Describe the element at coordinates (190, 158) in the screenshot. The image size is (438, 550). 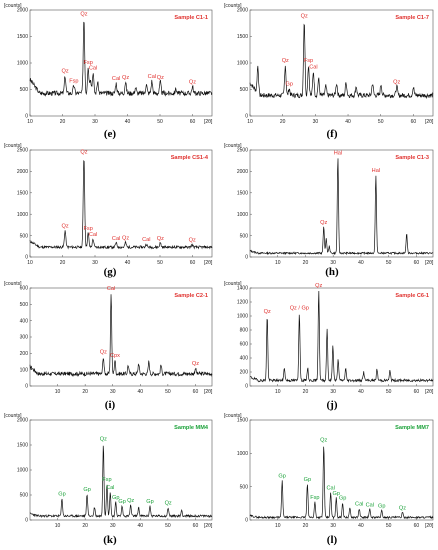
I see `sample-title: Sample CS1-4` at that location.